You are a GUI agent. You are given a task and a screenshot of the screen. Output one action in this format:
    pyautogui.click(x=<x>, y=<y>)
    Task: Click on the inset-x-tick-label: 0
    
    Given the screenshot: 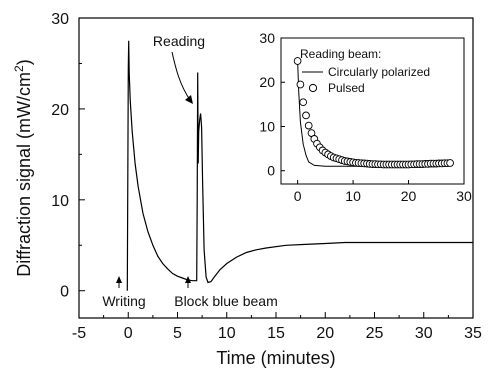 What is the action you would take?
    pyautogui.click(x=298, y=196)
    